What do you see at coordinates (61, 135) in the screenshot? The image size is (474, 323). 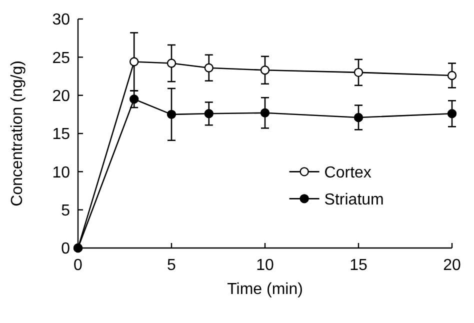 I see `y-tick-label: 15` at bounding box center [61, 135].